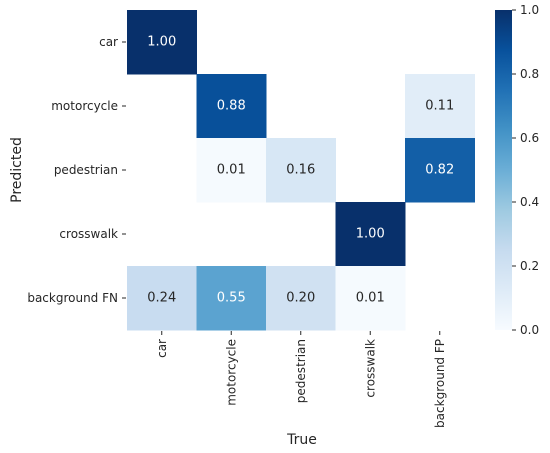 This screenshot has width=550, height=453. What do you see at coordinates (529, 330) in the screenshot?
I see `colorbar-tick-label: 0.0` at bounding box center [529, 330].